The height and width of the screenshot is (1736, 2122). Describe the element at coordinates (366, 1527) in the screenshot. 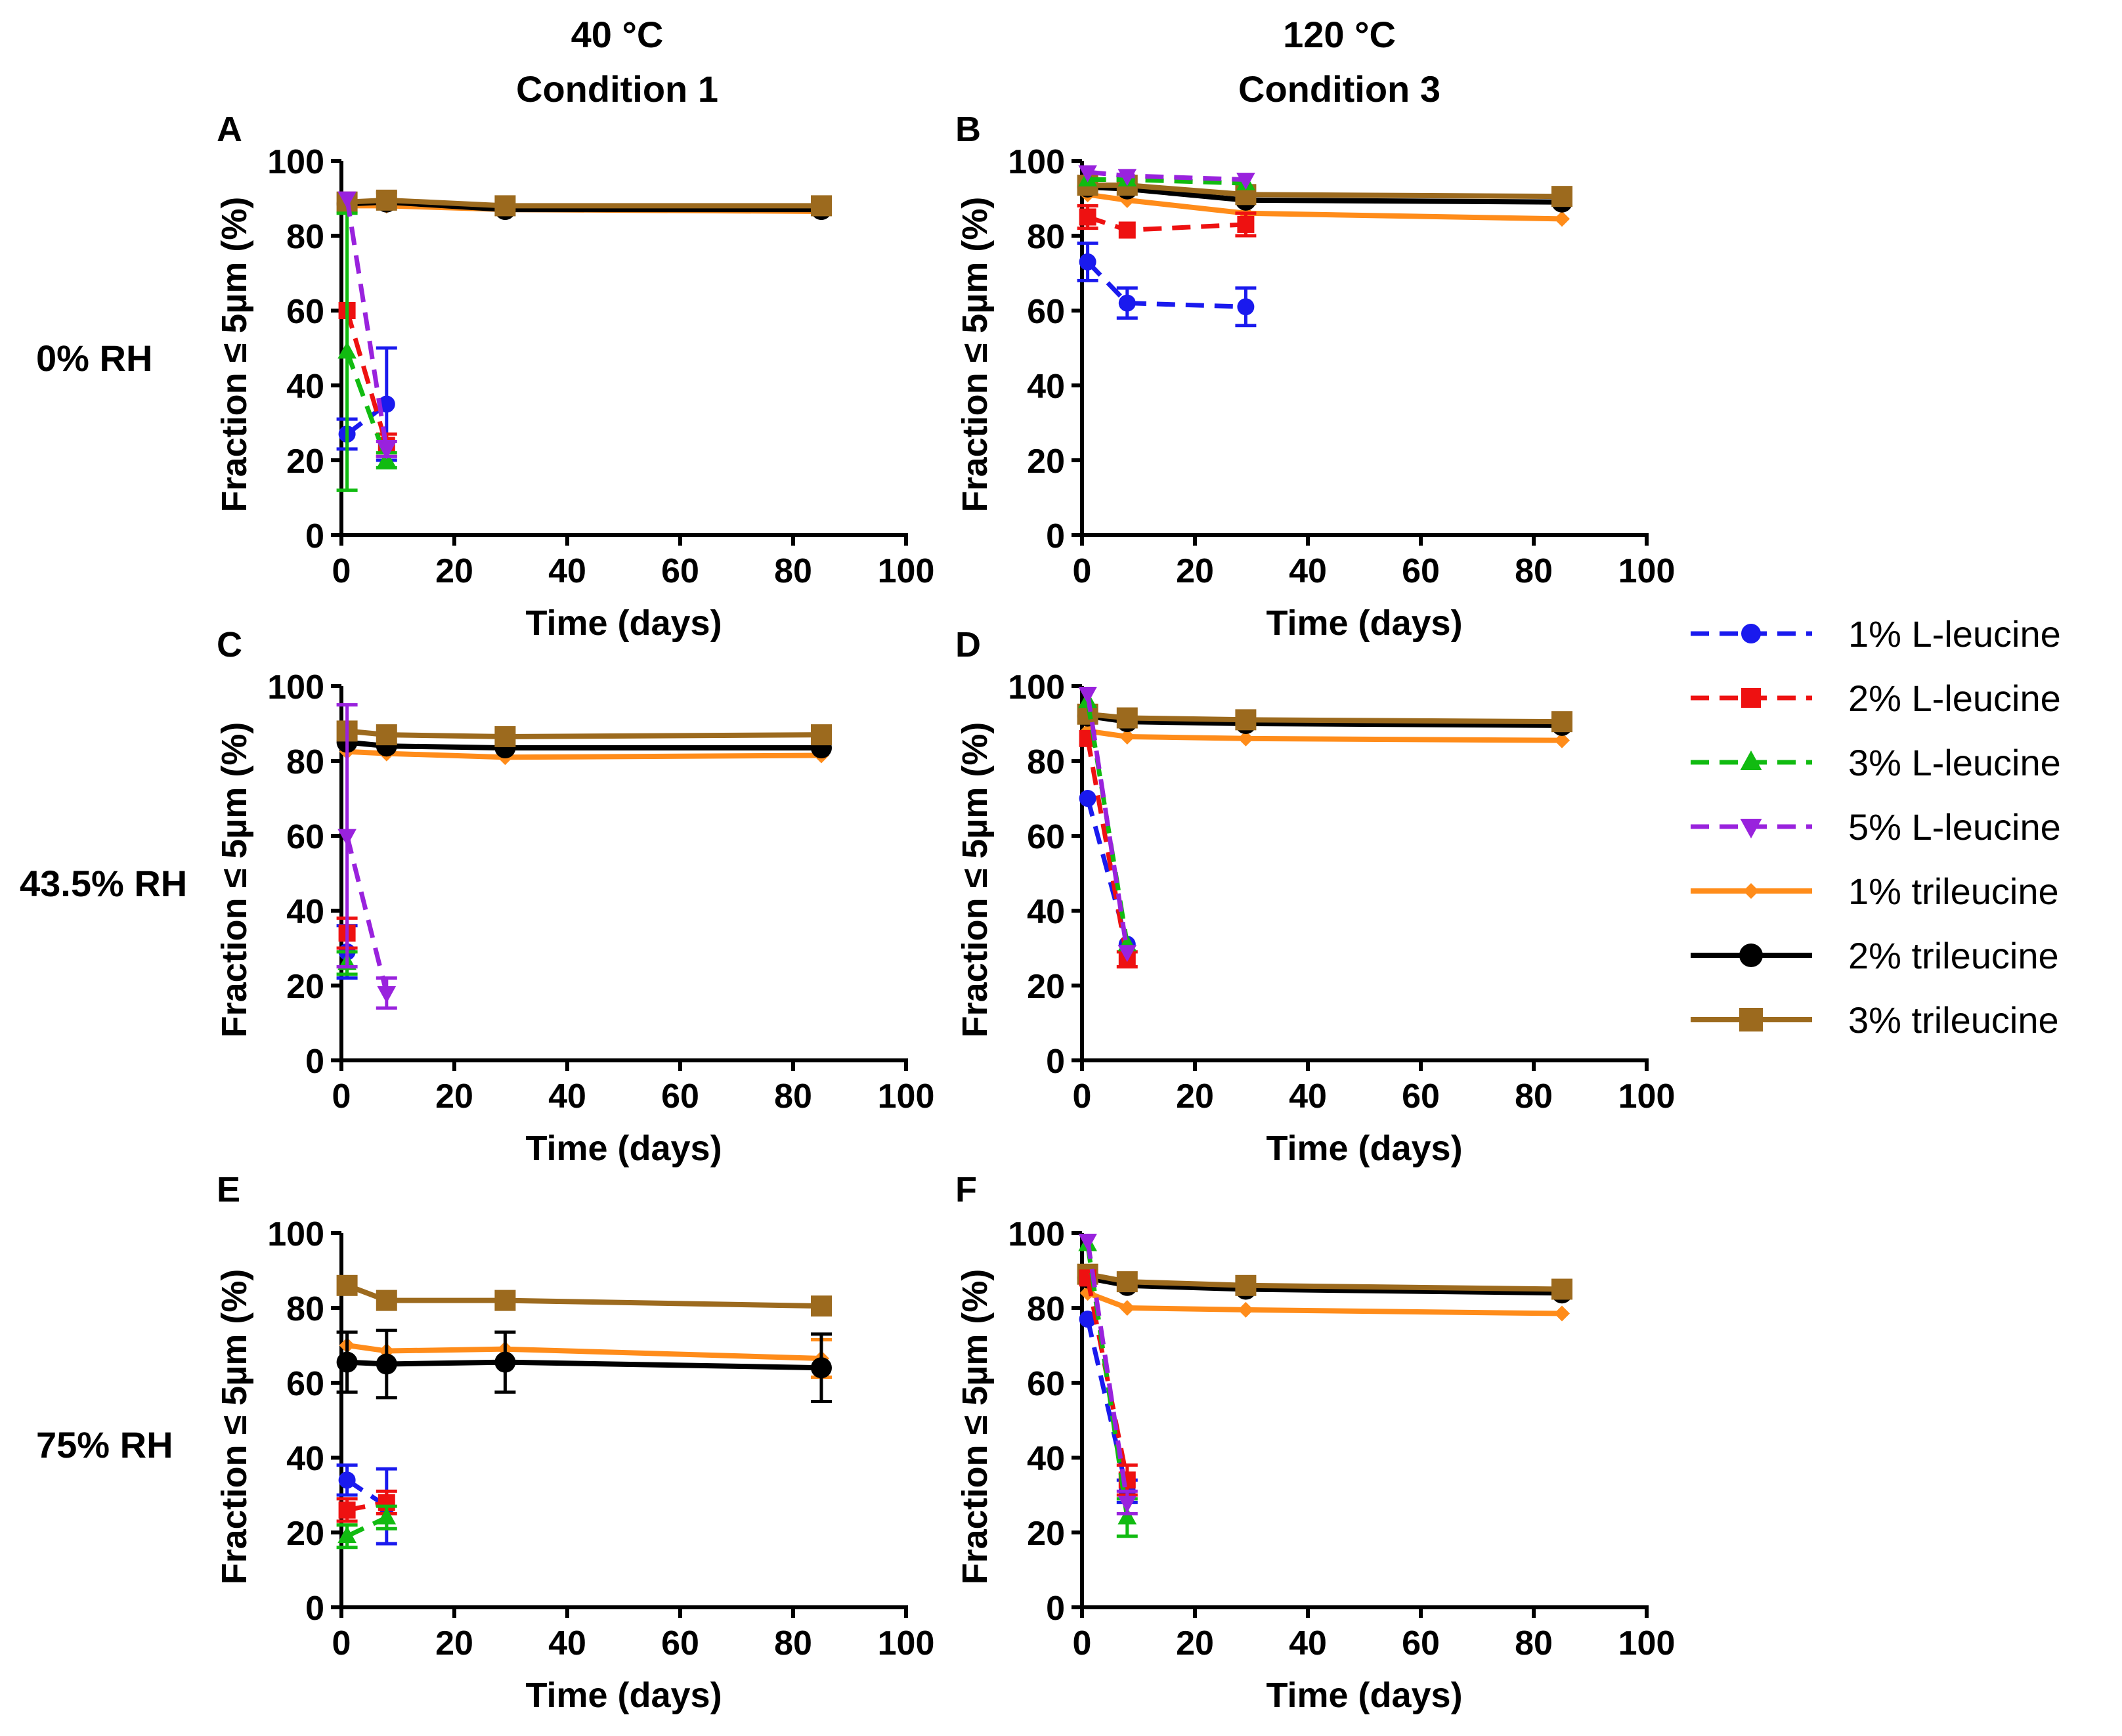

I see `series-3-l-leucine` at that location.